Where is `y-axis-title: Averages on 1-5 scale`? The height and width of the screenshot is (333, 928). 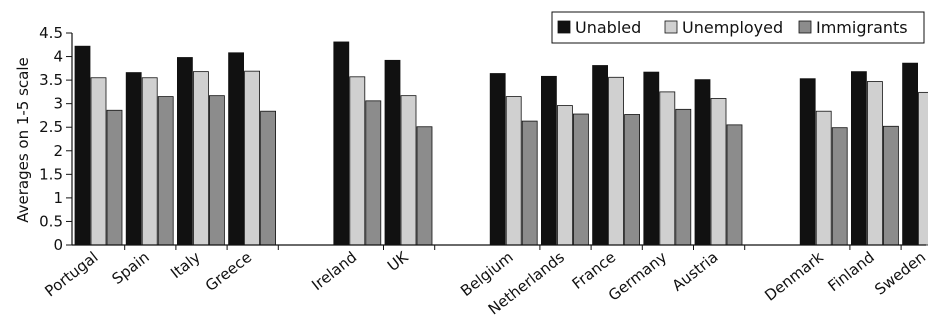 y-axis-title: Averages on 1-5 scale is located at coordinates (23, 140).